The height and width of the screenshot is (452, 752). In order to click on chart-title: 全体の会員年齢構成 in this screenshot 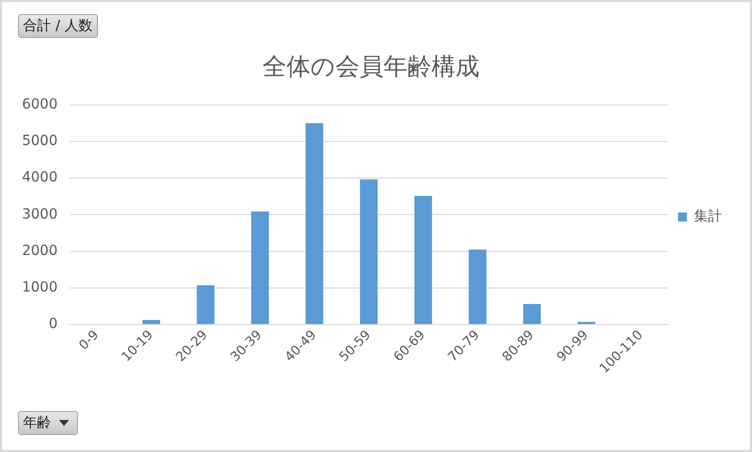, I will do `click(371, 66)`.